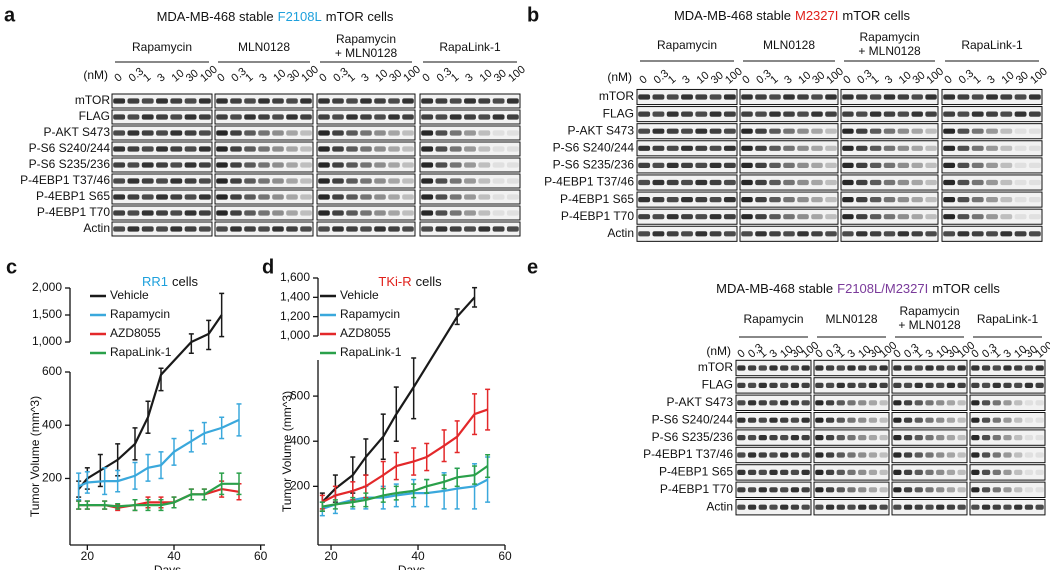 The image size is (1050, 570). What do you see at coordinates (470, 47) in the screenshot?
I see `treatment-label: RapaLink-1` at bounding box center [470, 47].